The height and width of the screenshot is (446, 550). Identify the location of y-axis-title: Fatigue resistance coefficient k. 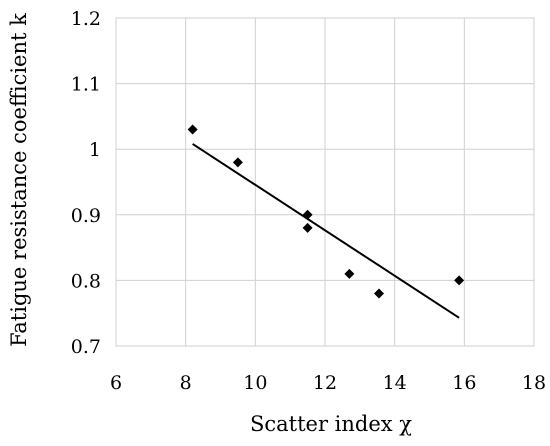
(19, 180).